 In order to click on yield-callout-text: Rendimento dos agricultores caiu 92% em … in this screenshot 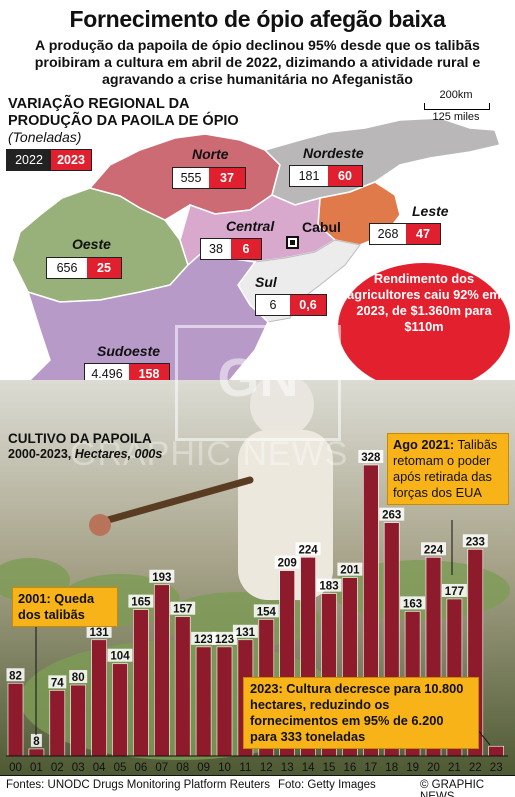, I will do `click(424, 302)`.